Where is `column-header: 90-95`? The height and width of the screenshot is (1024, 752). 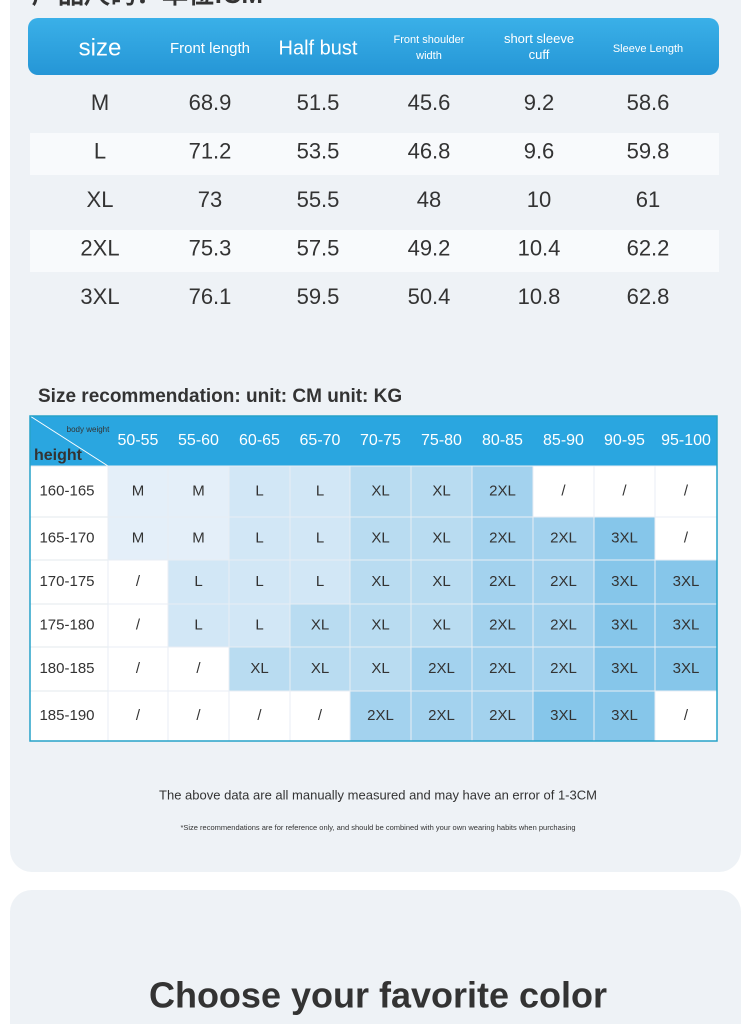 column-header: 90-95 is located at coordinates (624, 440).